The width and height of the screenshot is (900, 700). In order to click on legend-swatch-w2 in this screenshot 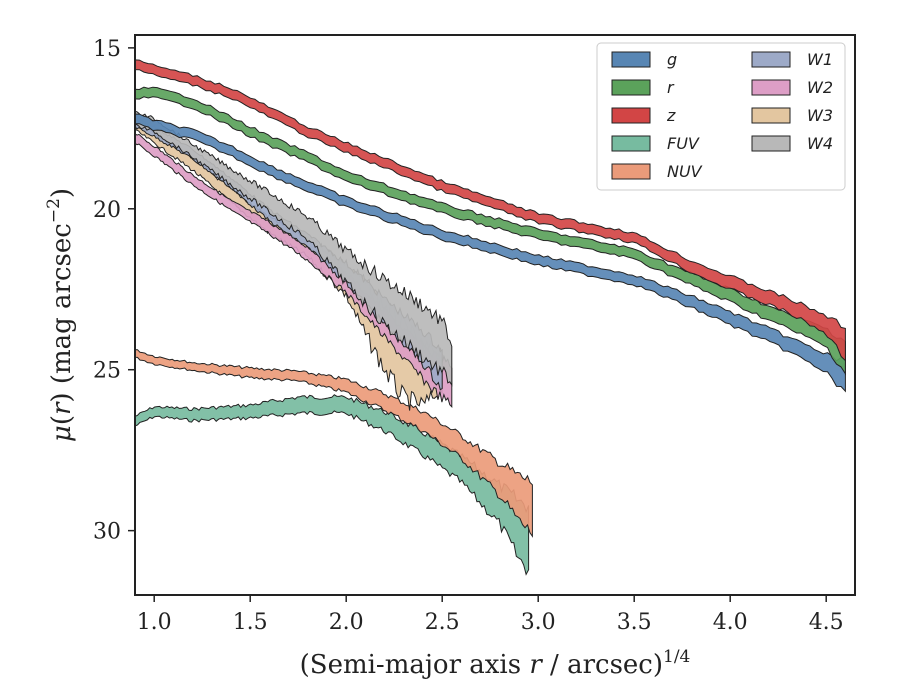, I will do `click(771, 87)`.